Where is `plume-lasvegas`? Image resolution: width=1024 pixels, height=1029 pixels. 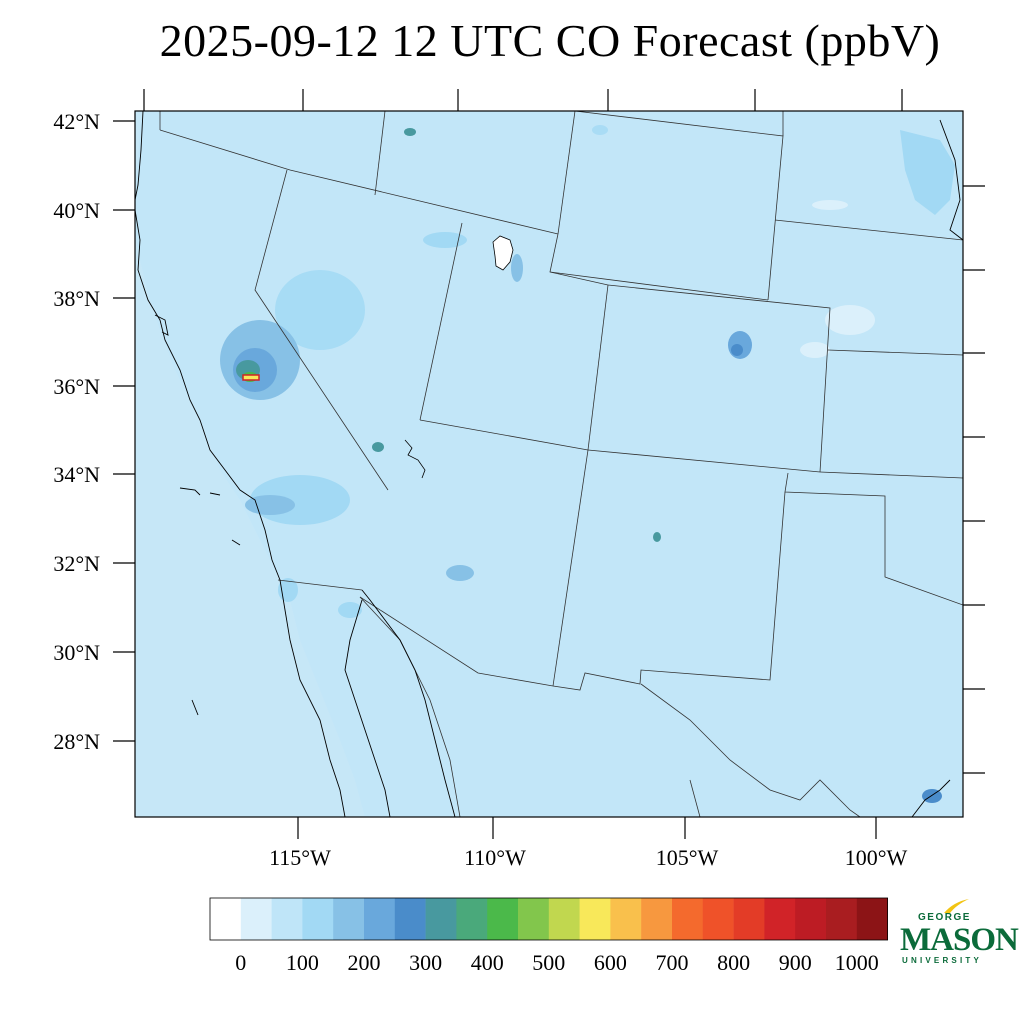
plume-lasvegas is located at coordinates (378, 447).